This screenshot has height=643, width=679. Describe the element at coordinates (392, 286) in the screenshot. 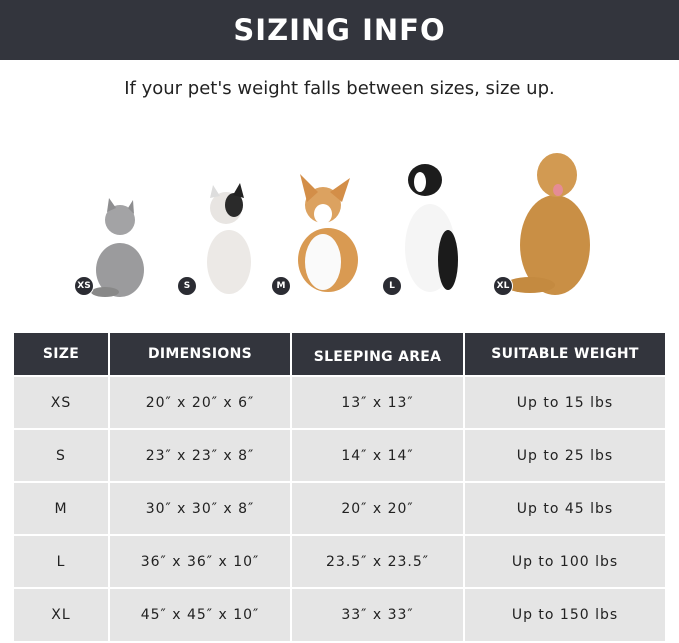

I see `size-badge-l: L` at that location.